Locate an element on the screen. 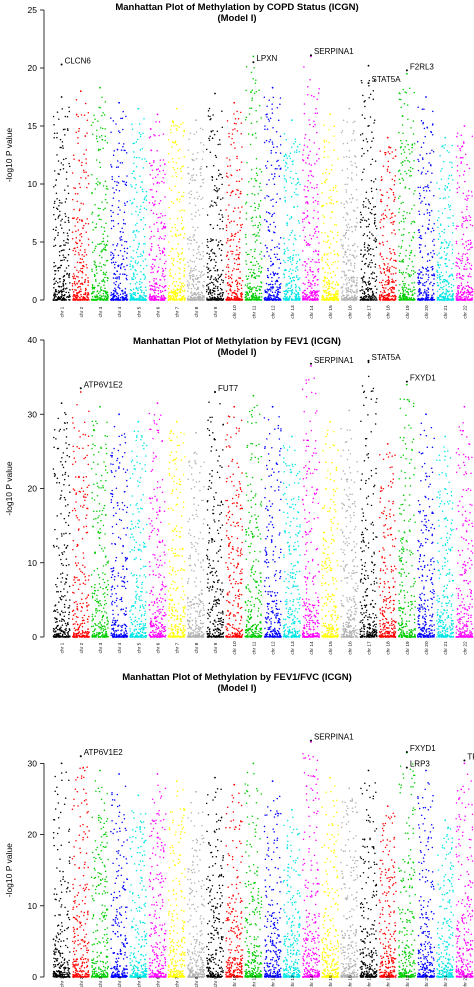 The image size is (474, 987). chromosome-points is located at coordinates (291, 210).